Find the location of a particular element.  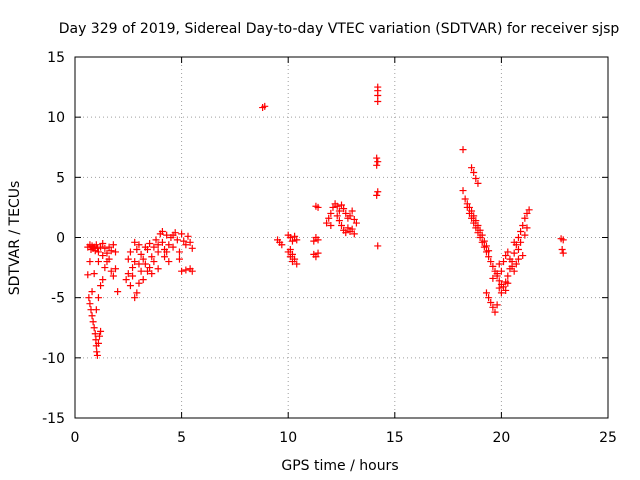

x-tick-label: 15 is located at coordinates (395, 438).